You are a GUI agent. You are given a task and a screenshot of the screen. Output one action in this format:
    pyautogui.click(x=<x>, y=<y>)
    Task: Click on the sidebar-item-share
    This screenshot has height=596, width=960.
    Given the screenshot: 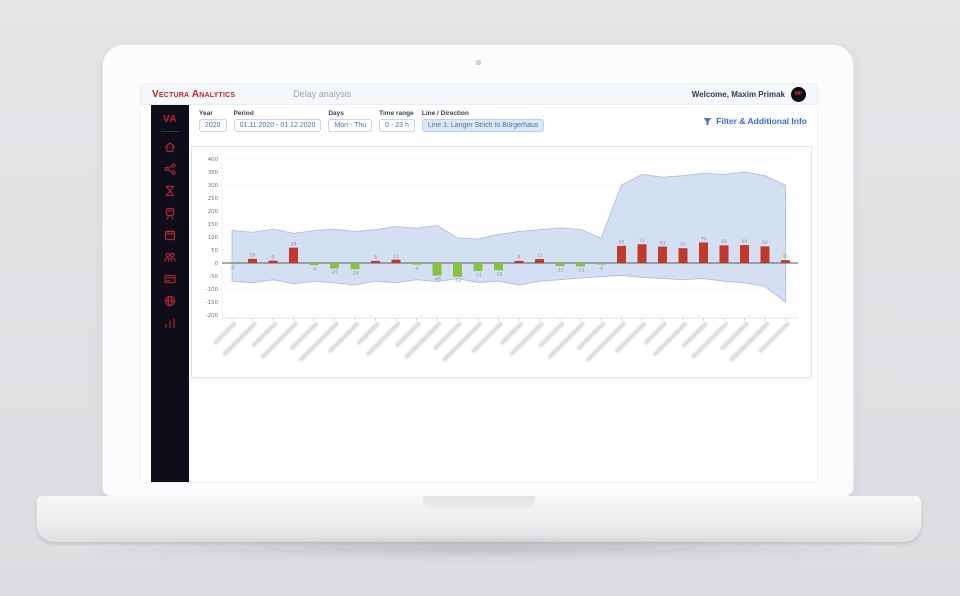 What is the action you would take?
    pyautogui.click(x=170, y=169)
    